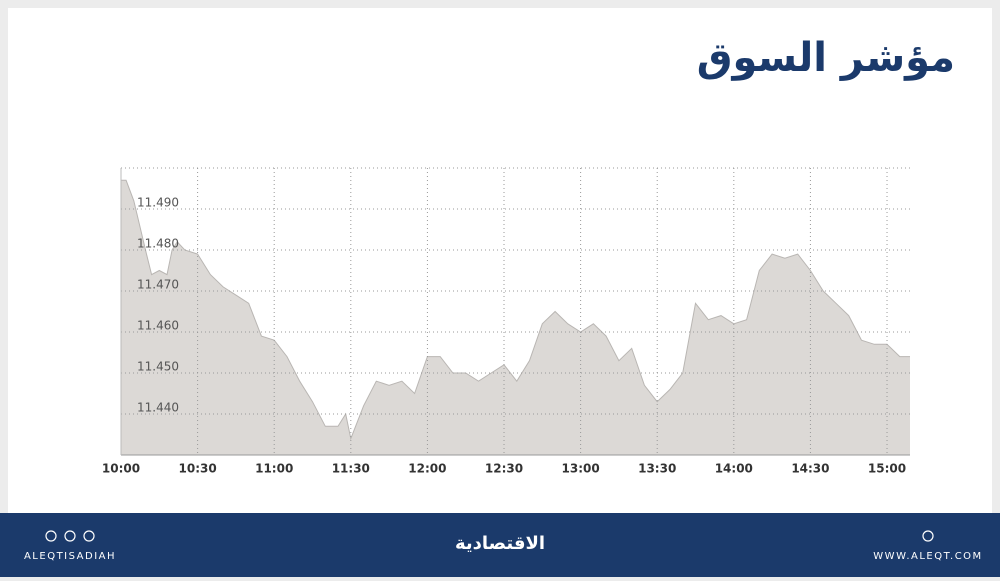 The height and width of the screenshot is (581, 1000). Describe the element at coordinates (274, 469) in the screenshot. I see `x-tick-label: 11:00` at that location.